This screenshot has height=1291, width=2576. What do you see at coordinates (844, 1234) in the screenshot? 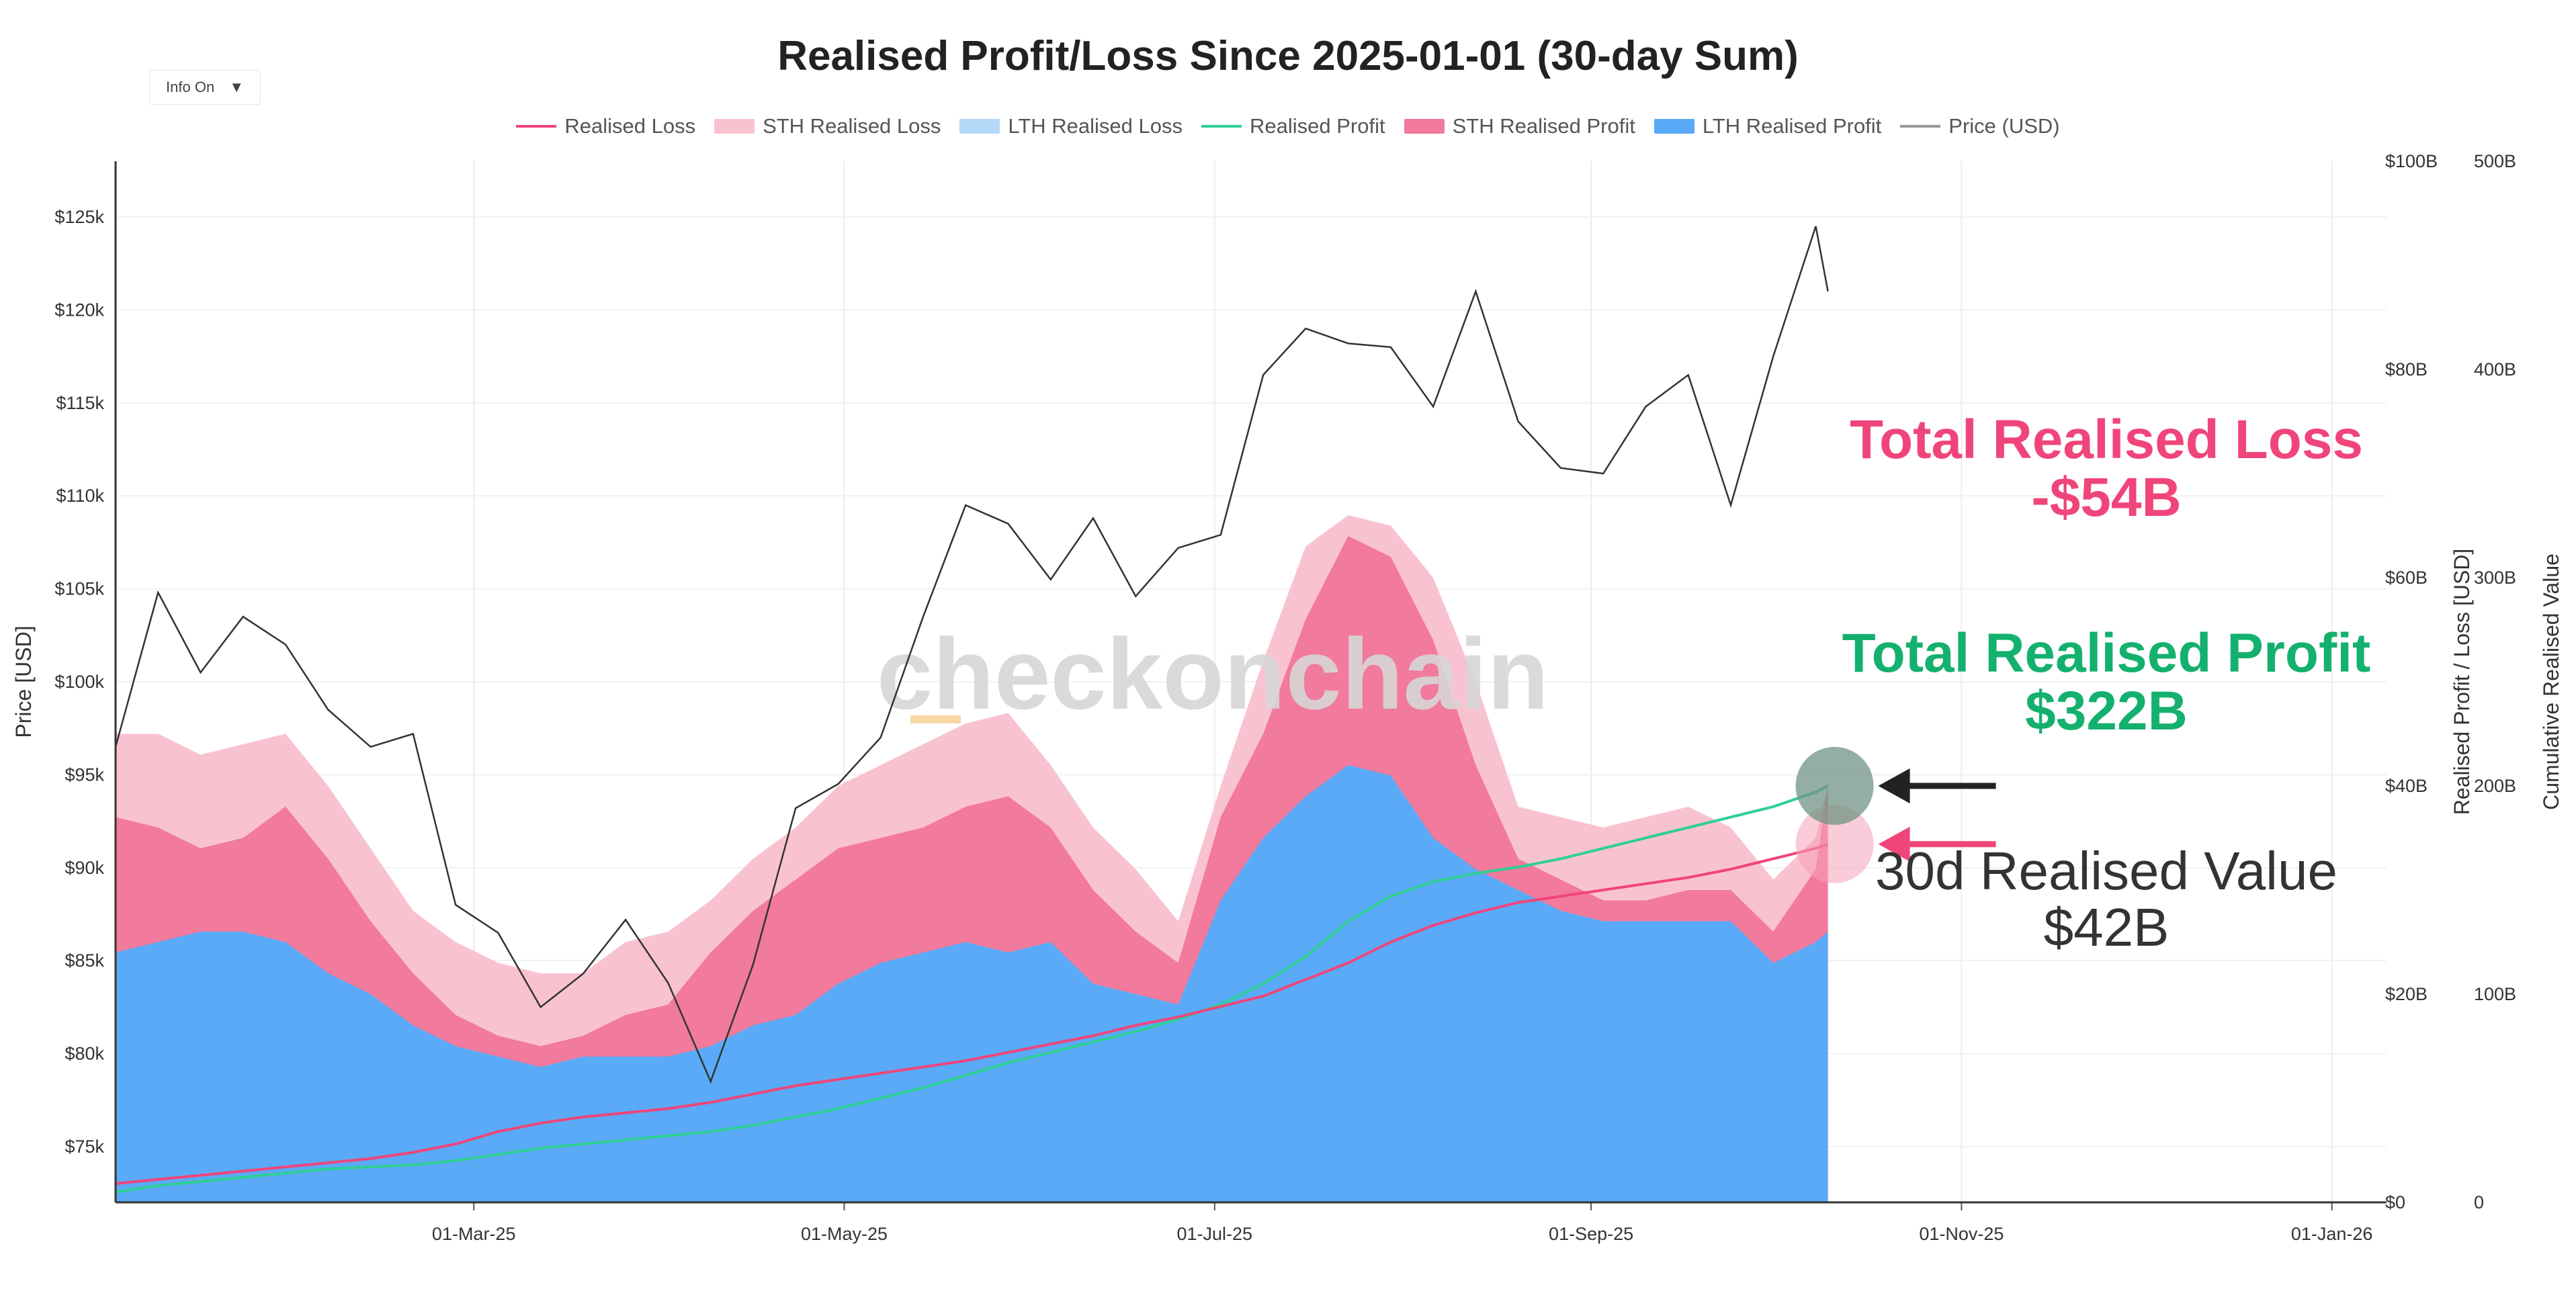
I see `x-tick-label: 01-May-25` at bounding box center [844, 1234].